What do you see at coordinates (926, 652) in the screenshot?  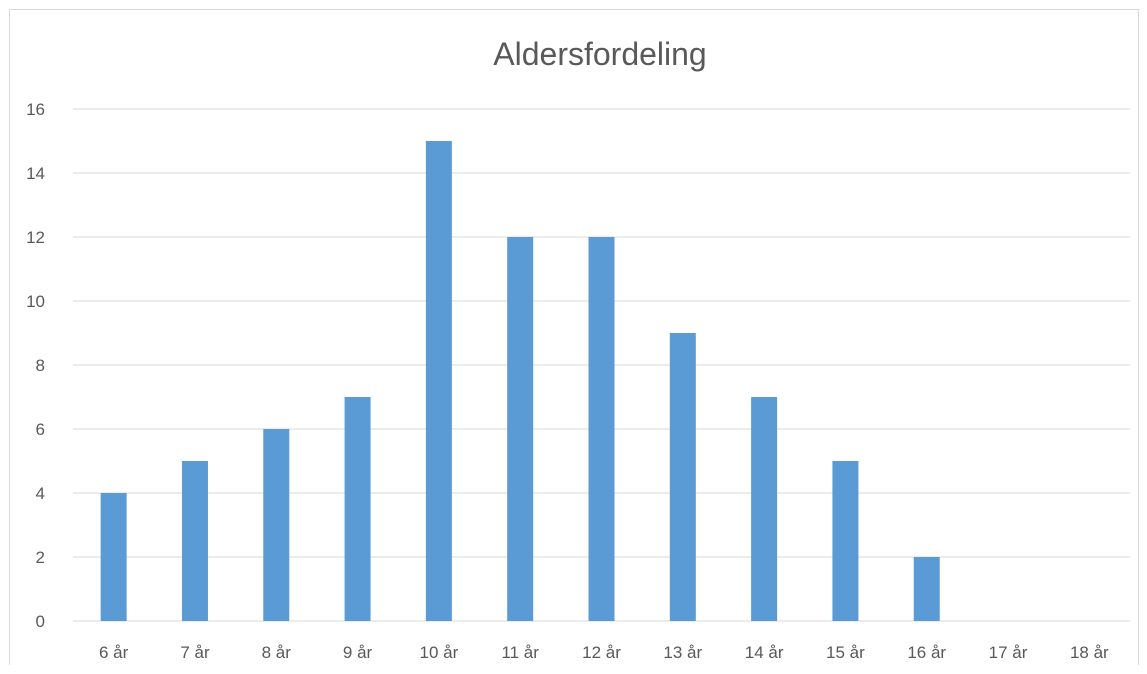 I see `x-tick-label: 16 år` at bounding box center [926, 652].